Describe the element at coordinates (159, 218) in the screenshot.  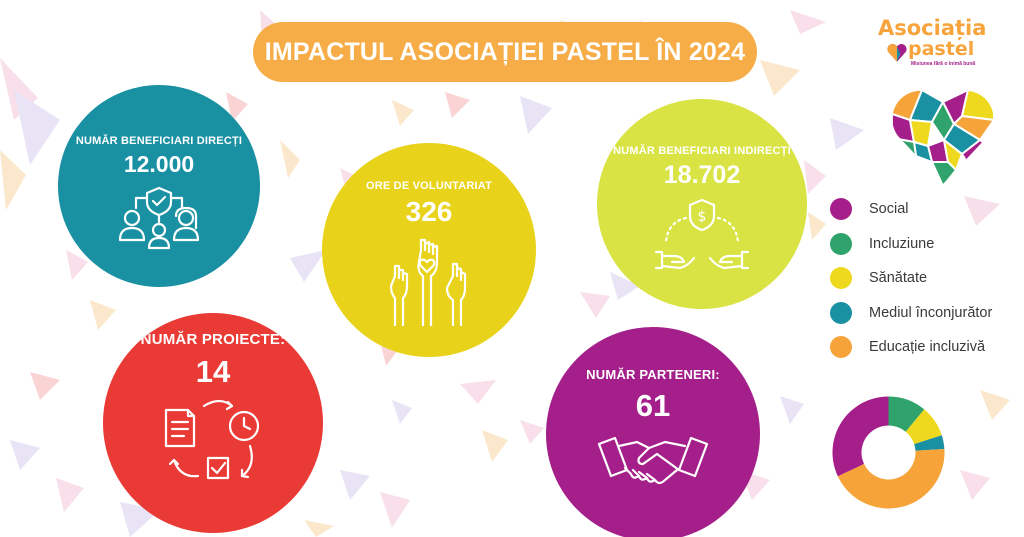
I see `people-shield-icon` at that location.